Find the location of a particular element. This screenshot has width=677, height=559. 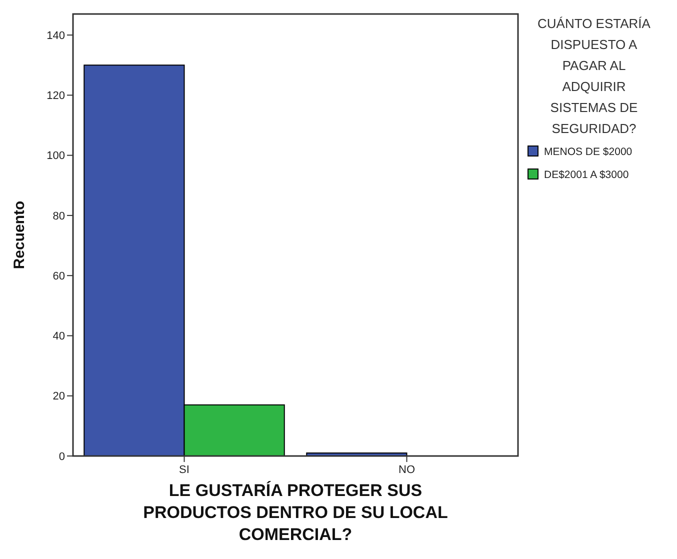

legend-label: DE$2001 A $3000 is located at coordinates (586, 175).